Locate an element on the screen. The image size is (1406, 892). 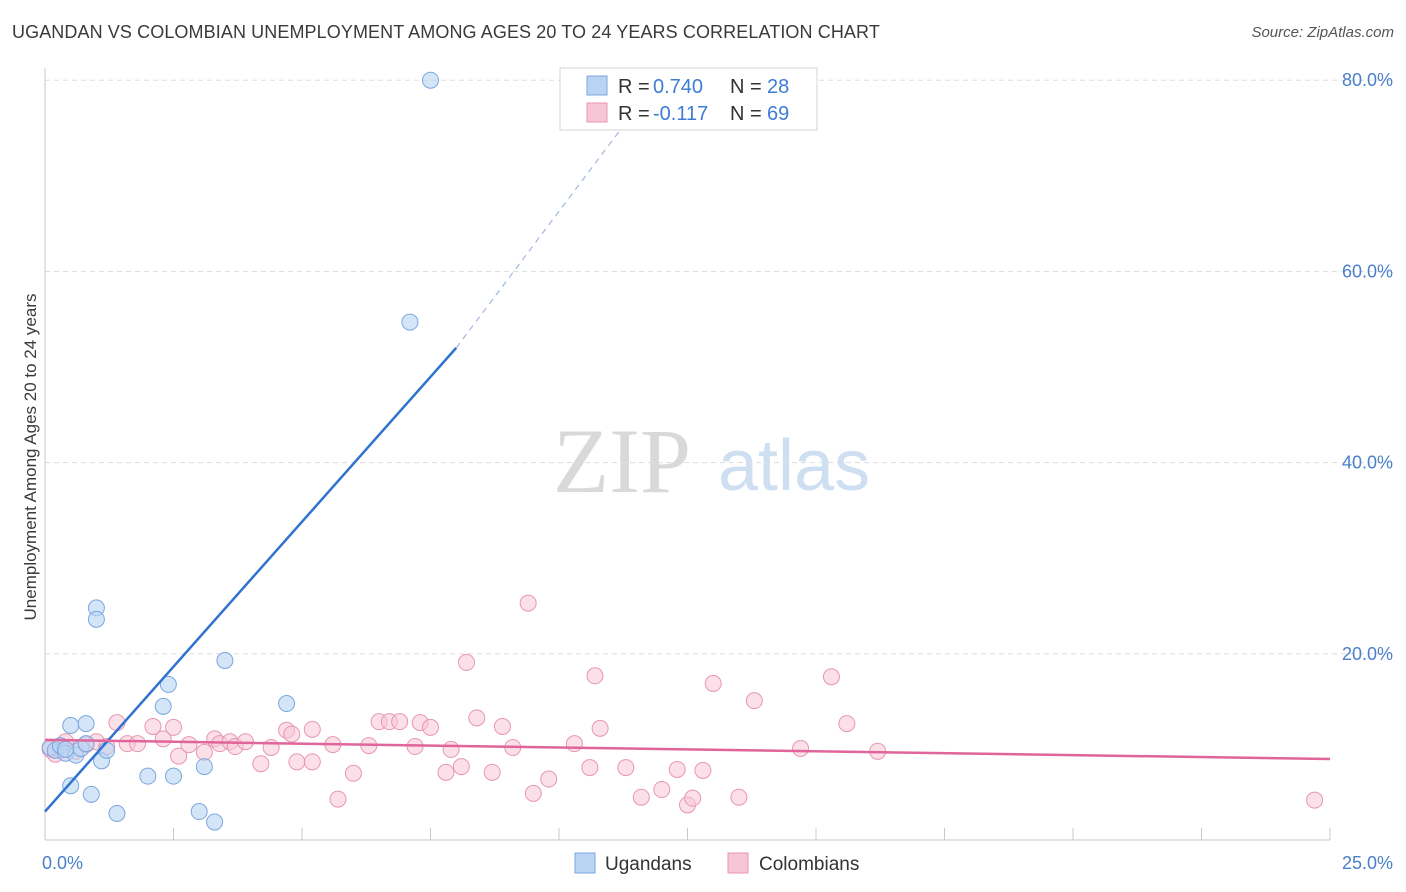
x-tick-label-min: 0.0% is located at coordinates (62, 863).